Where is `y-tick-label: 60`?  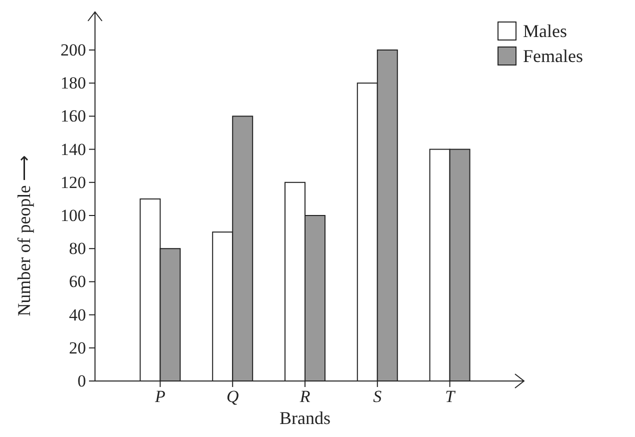 y-tick-label: 60 is located at coordinates (77, 282).